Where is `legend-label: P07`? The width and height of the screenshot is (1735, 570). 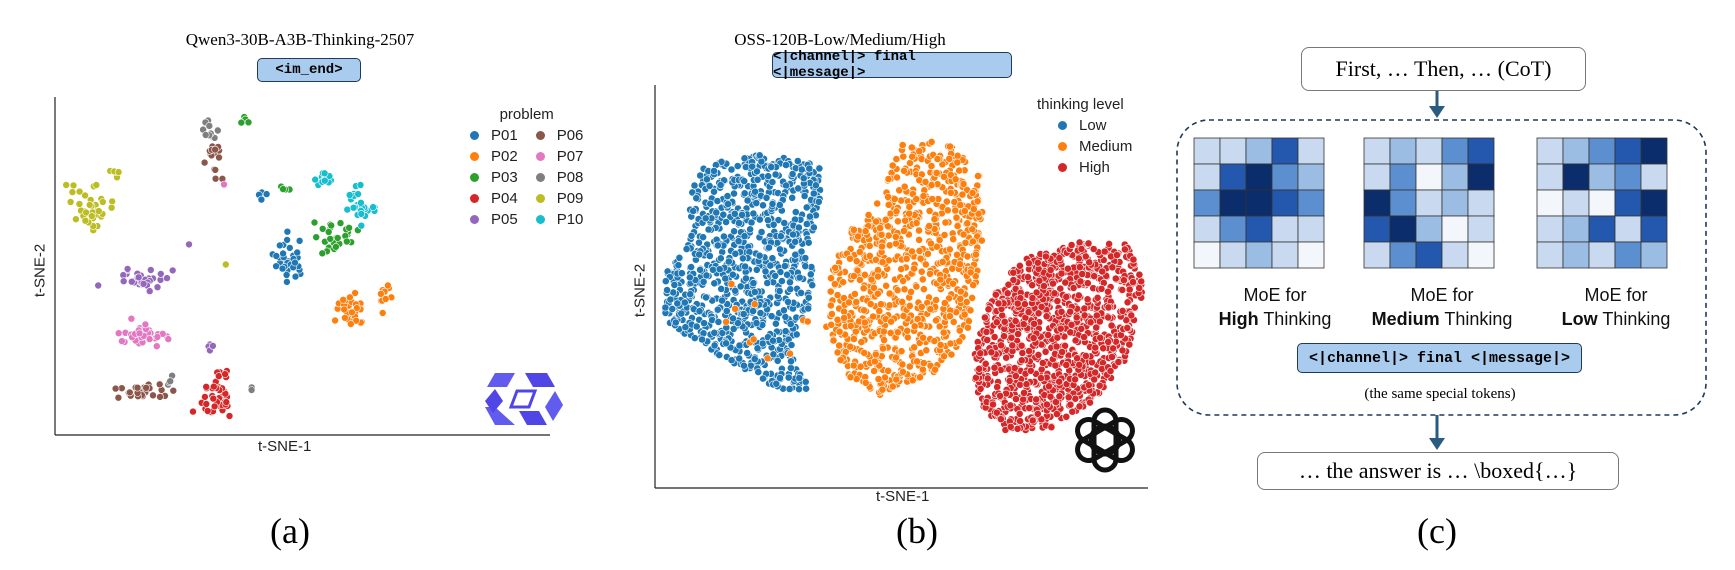 legend-label: P07 is located at coordinates (570, 156).